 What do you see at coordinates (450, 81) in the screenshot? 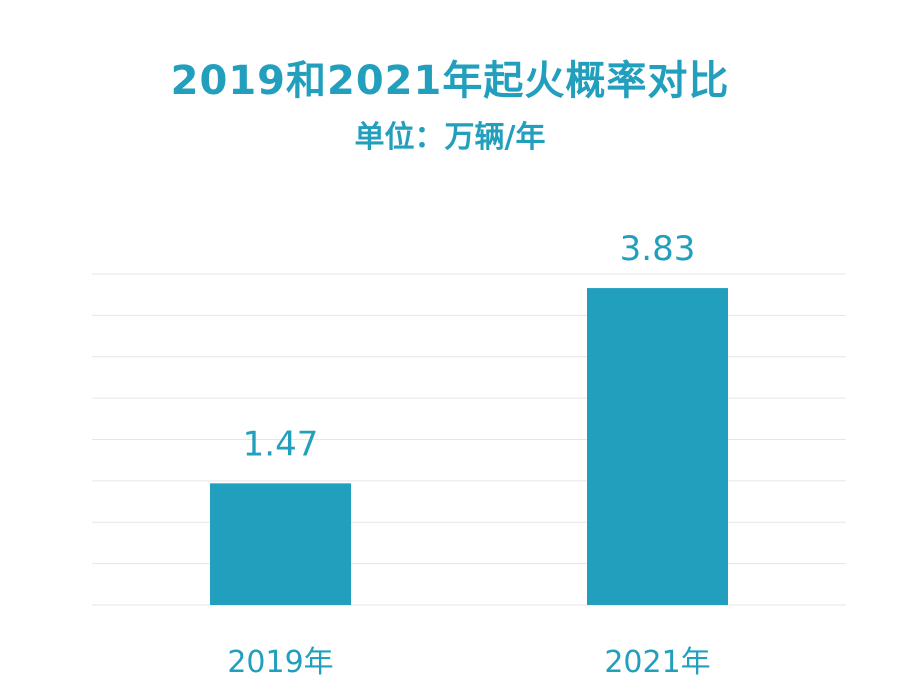
I see `chart-title: 2019和2021年起火概率对比` at bounding box center [450, 81].